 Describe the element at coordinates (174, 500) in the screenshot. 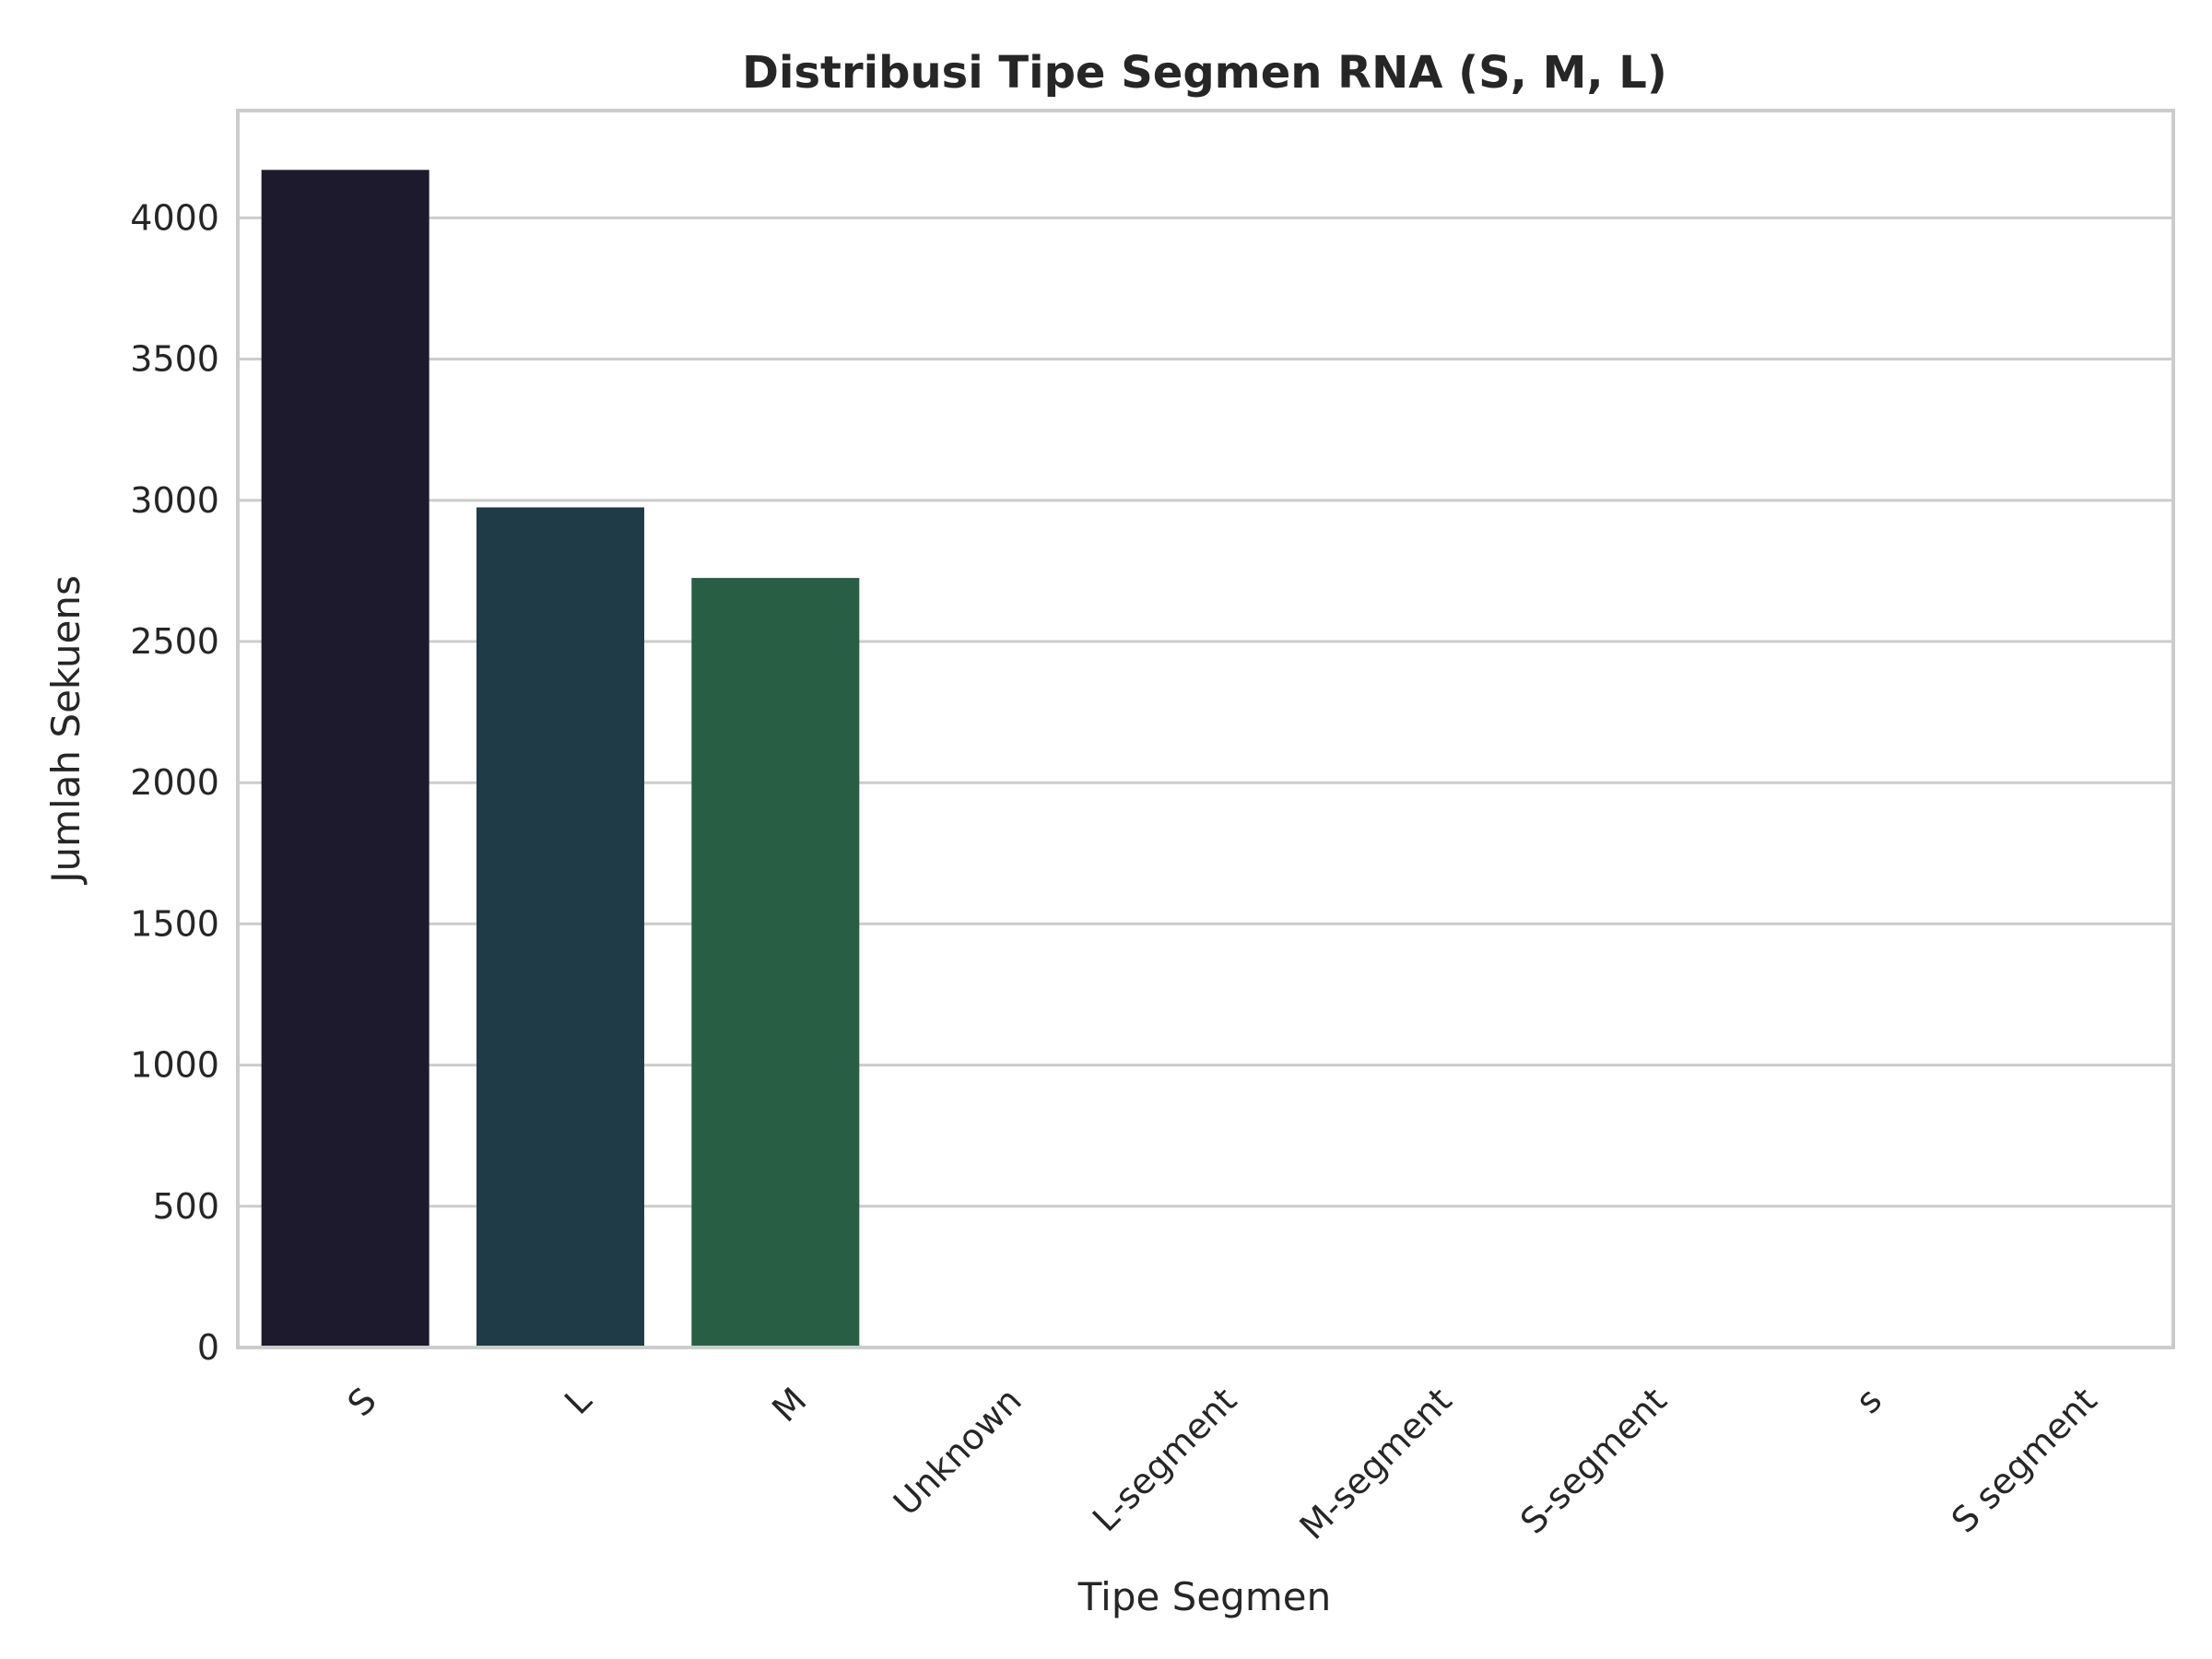

I see `y-tick-label: 3000` at that location.